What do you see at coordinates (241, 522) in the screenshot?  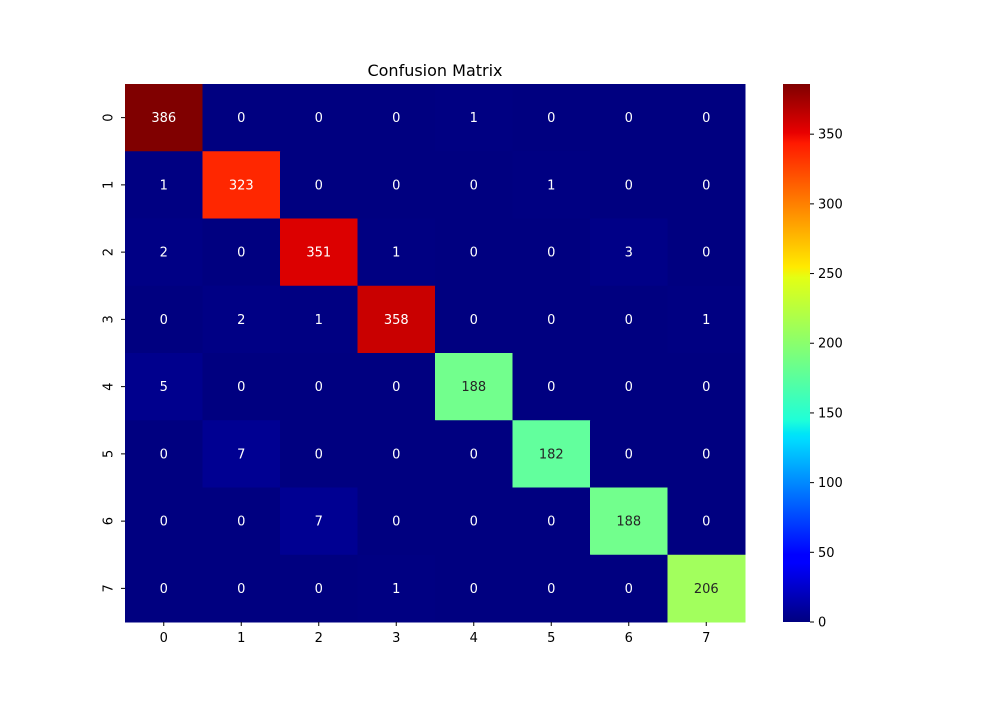 I see `cell-label-6-1: 0` at bounding box center [241, 522].